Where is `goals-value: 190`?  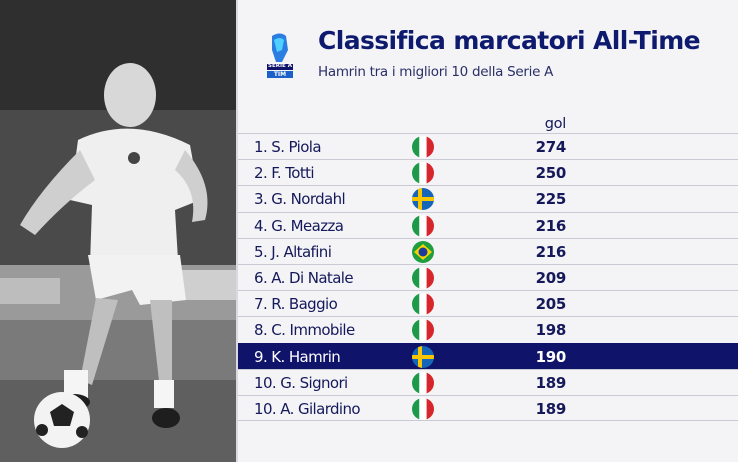
goals-value: 190 is located at coordinates (551, 356).